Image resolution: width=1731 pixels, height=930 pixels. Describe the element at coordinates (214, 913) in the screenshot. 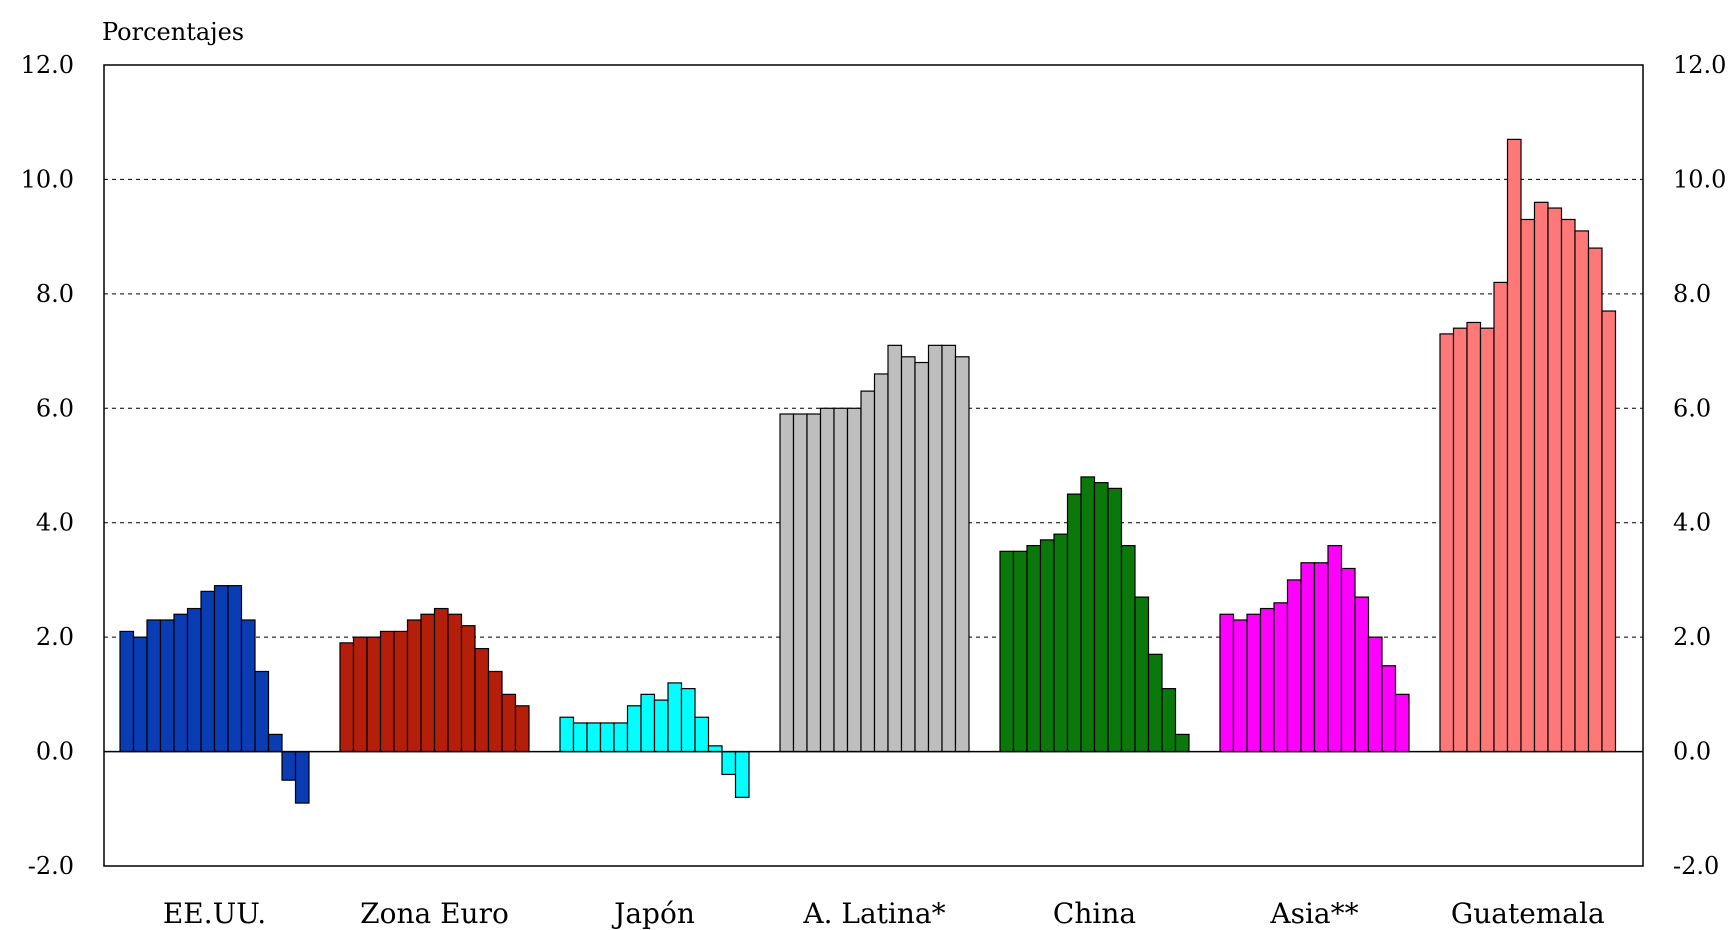

I see `category-label: EE.UU.` at that location.